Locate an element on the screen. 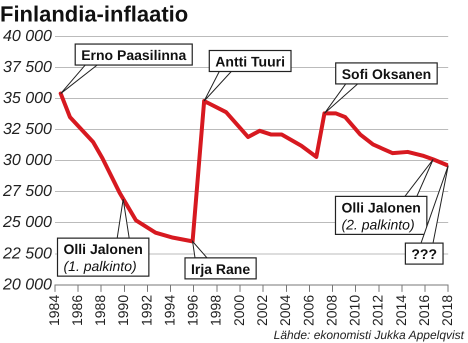 The height and width of the screenshot is (343, 468). y-tick-label: 25 000 is located at coordinates (27, 223).